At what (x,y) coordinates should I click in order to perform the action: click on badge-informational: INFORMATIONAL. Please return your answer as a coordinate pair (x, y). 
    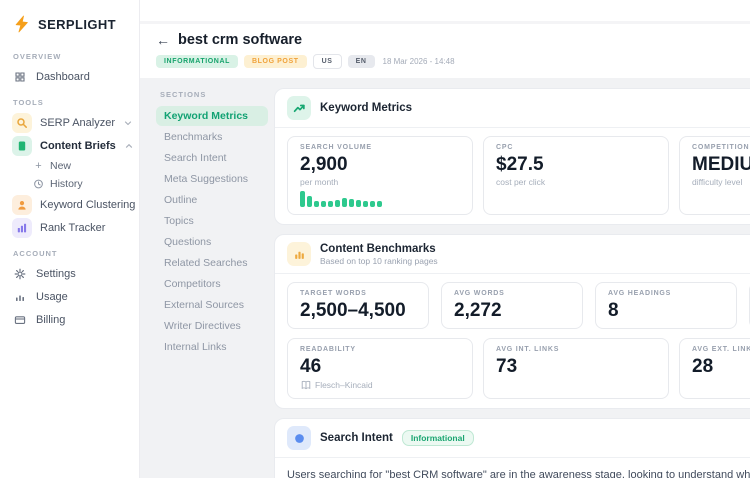
    Looking at the image, I should click on (197, 61).